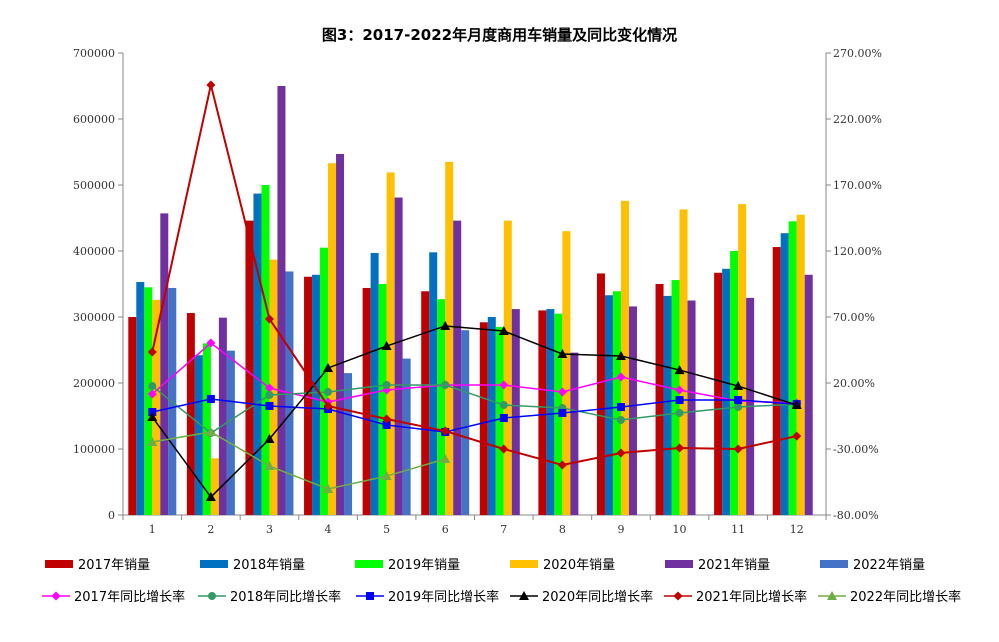 The height and width of the screenshot is (642, 999). Describe the element at coordinates (474, 373) in the screenshot. I see `line-2017年同比增长率` at that location.